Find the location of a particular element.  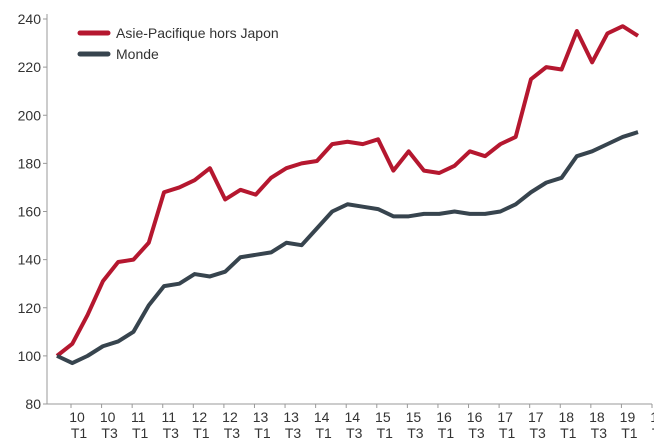

x-tick-label: 10 T3 is located at coordinates (109, 425).